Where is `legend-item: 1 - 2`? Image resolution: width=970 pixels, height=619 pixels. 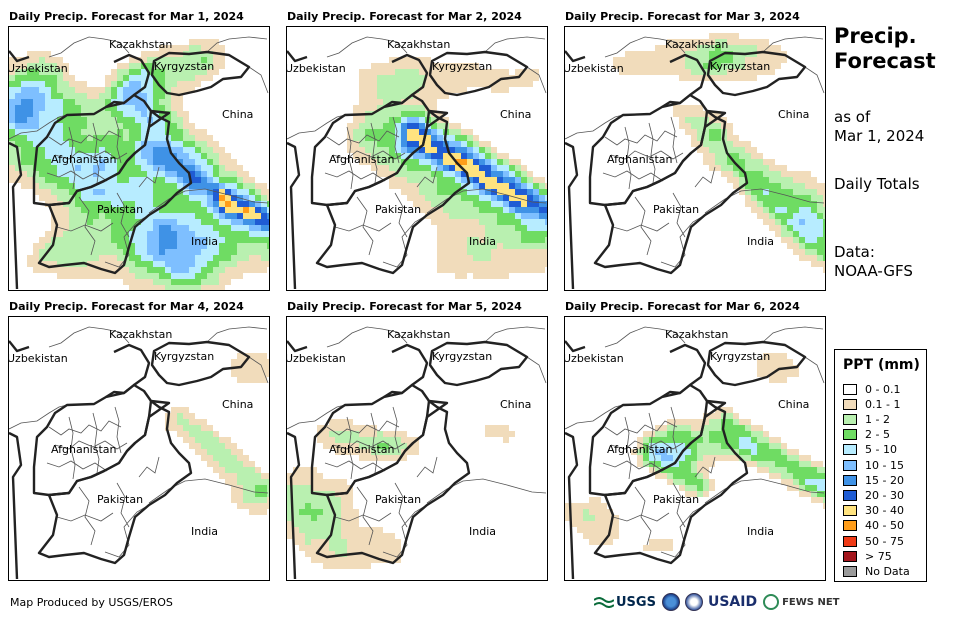 legend-item: 1 - 2 is located at coordinates (866, 419).